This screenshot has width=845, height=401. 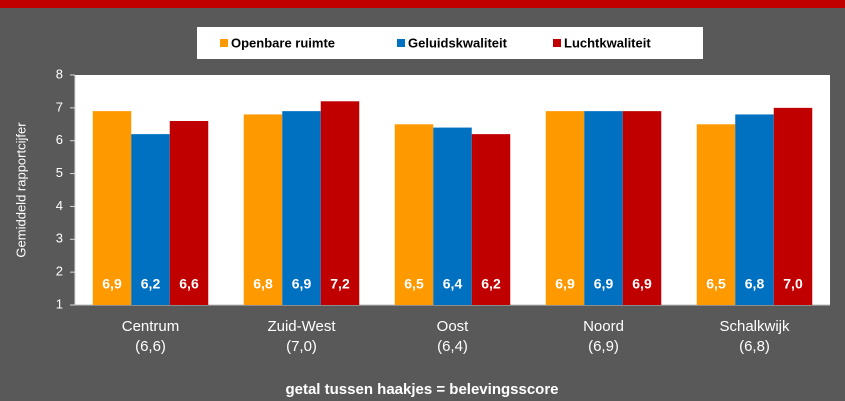 What do you see at coordinates (793, 284) in the screenshot?
I see `data-label: 7,0` at bounding box center [793, 284].